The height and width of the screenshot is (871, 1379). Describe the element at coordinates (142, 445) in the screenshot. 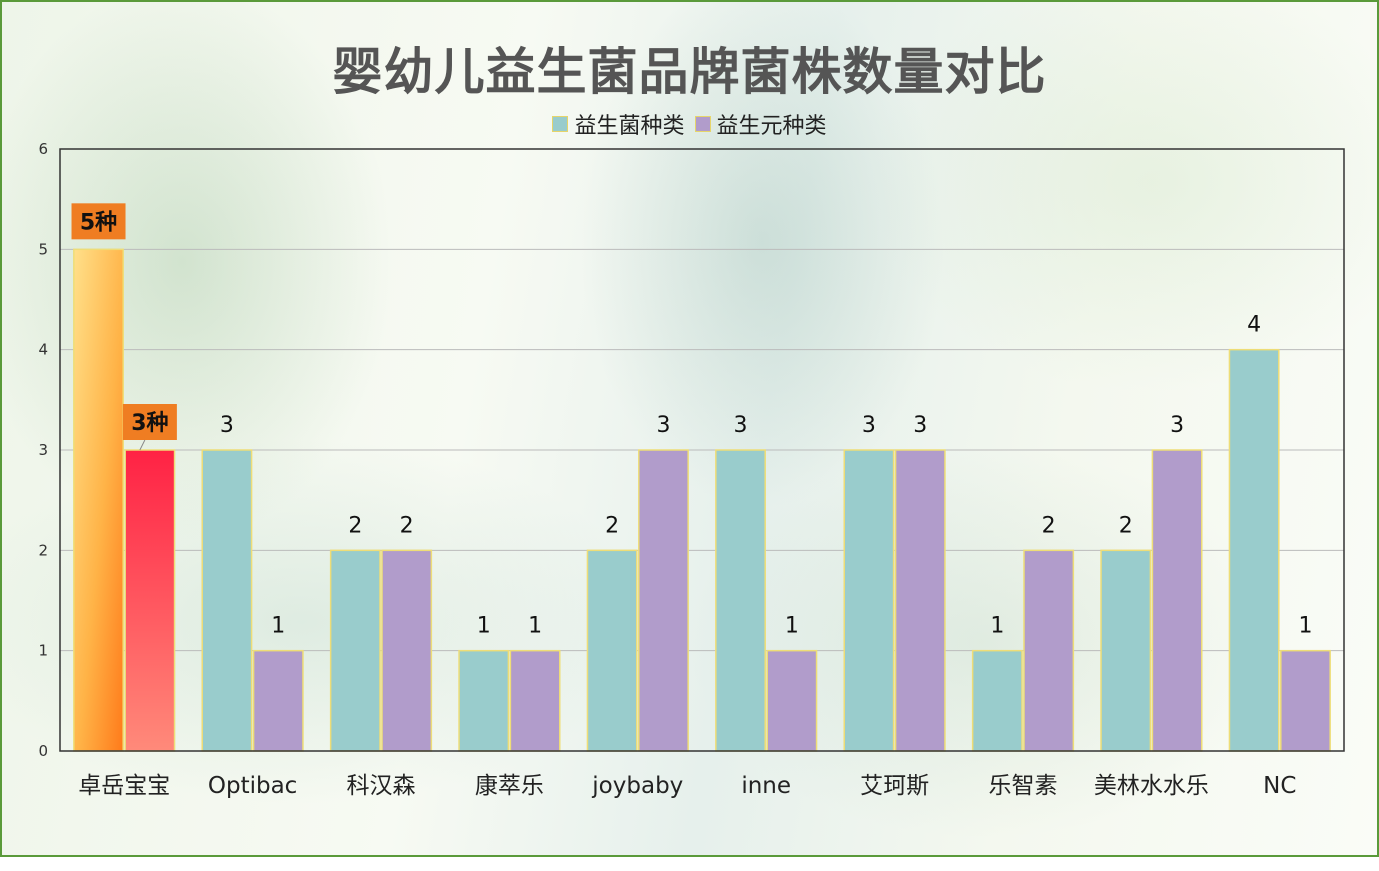

I see `highlight-label-leader` at that location.